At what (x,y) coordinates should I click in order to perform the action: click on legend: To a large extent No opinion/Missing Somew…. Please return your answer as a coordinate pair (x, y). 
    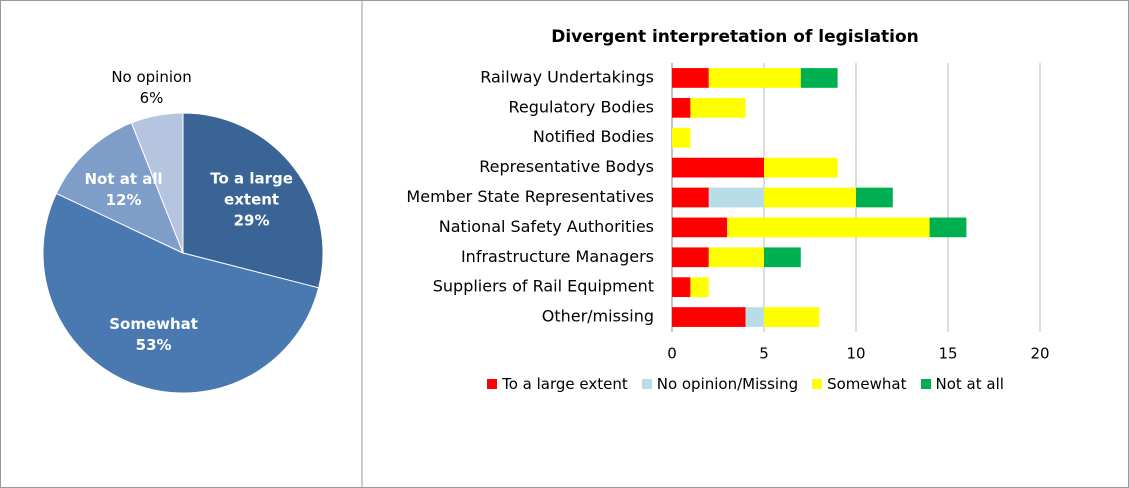
    Looking at the image, I should click on (745, 384).